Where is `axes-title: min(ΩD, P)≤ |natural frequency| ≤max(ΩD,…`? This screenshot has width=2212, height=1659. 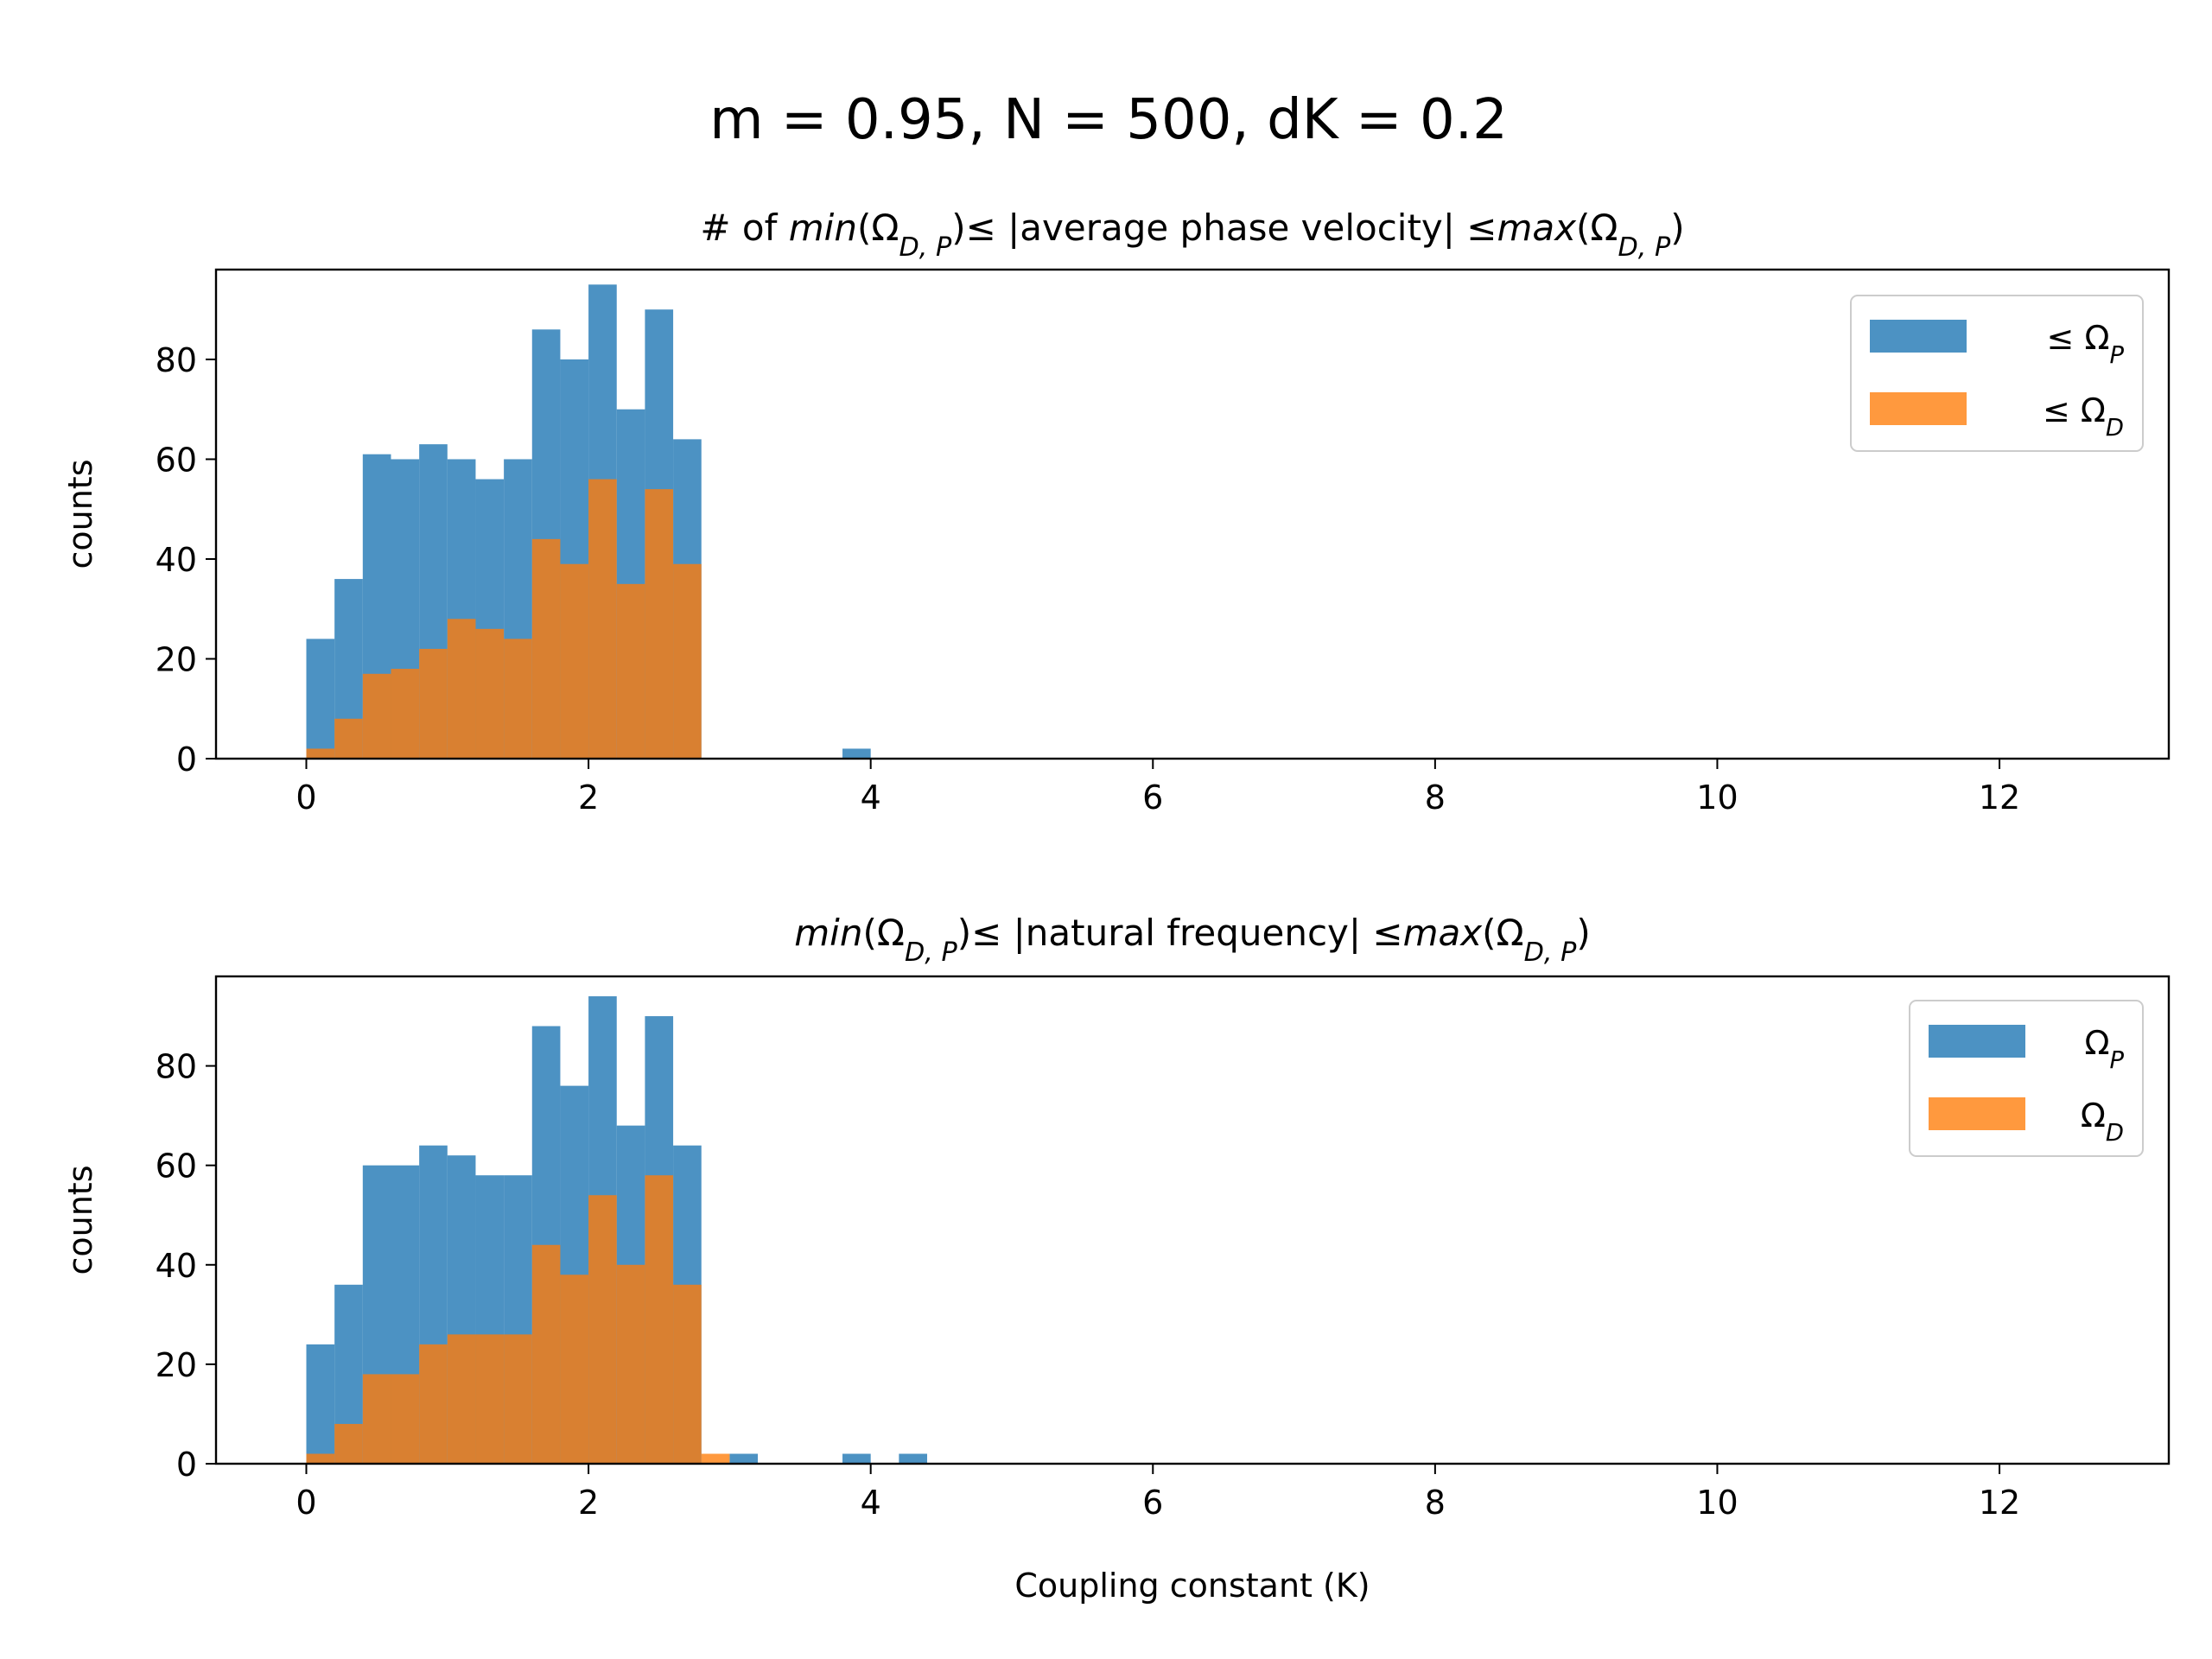
axes-title: min(ΩD, P)≤ |natural frequency| ≤max(ΩD,… is located at coordinates (1192, 940).